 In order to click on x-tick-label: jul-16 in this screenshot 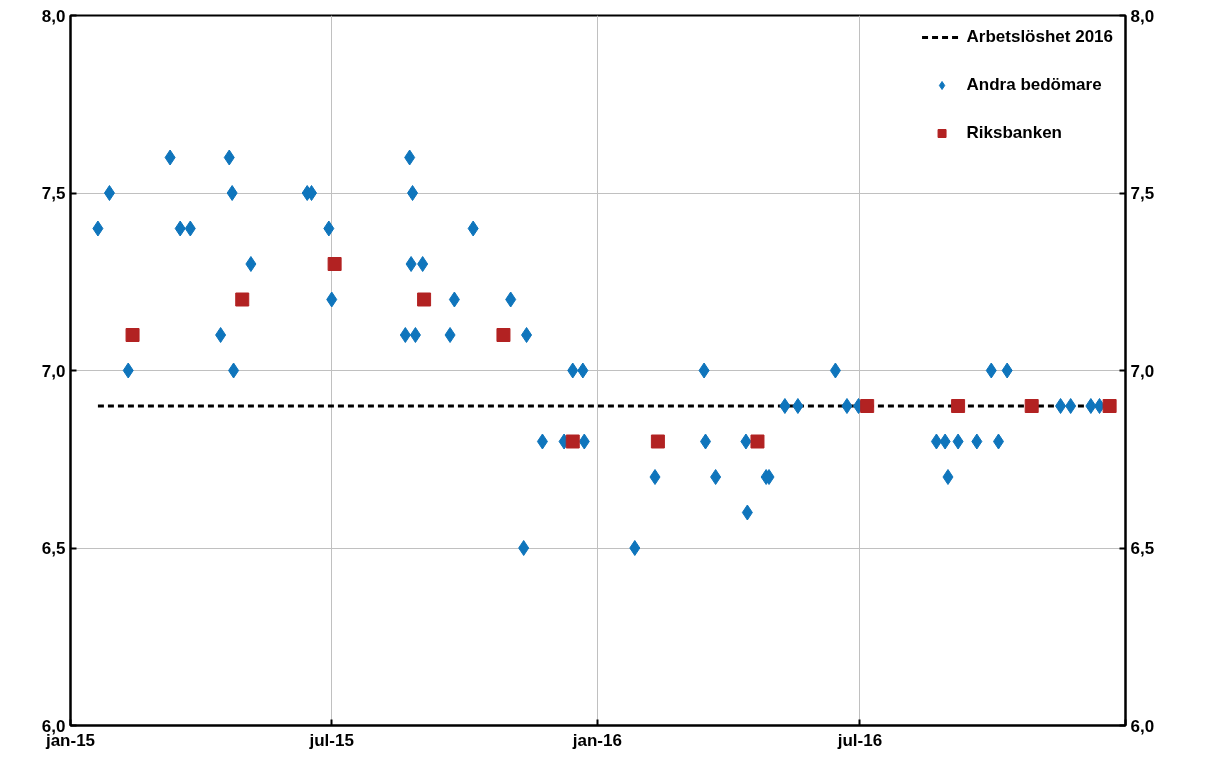, I will do `click(859, 740)`.